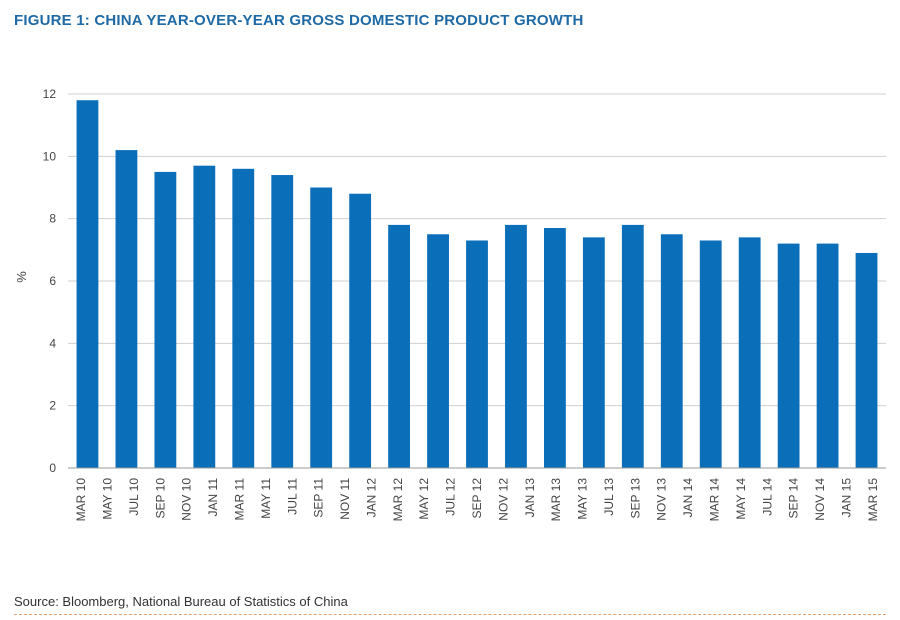  I want to click on x-tick-label: MAR 12, so click(398, 500).